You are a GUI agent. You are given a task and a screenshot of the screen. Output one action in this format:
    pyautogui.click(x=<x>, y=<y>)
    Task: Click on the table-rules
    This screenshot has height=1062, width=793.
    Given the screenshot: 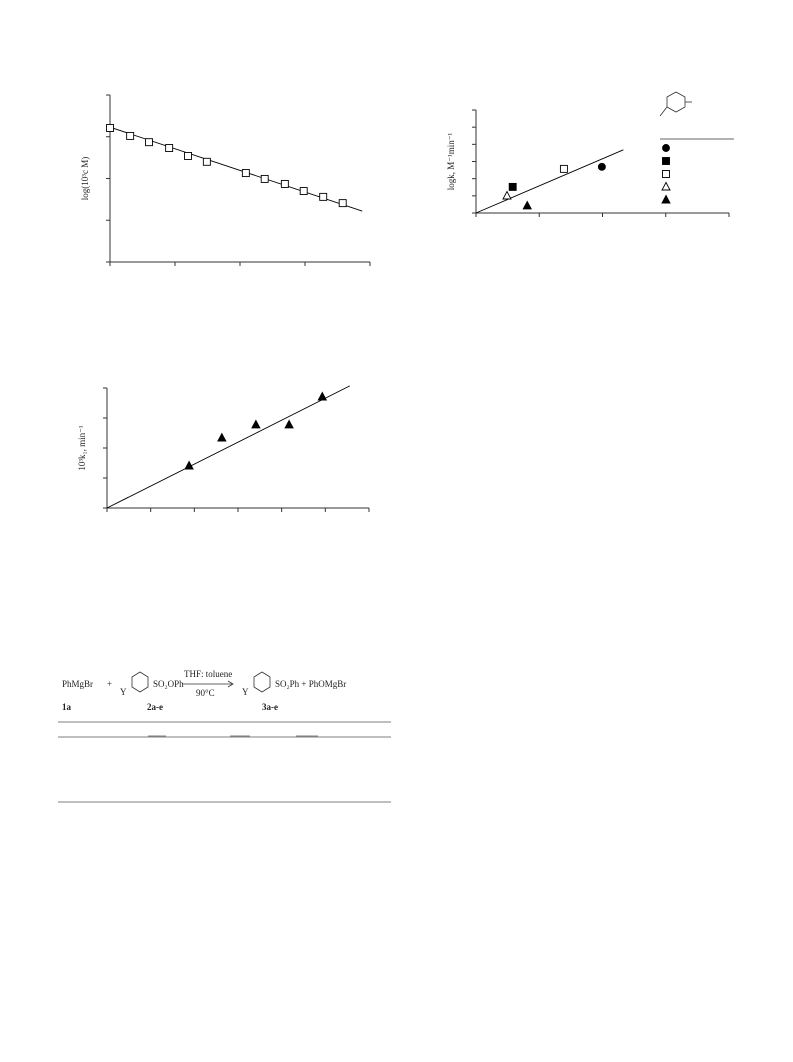 What is the action you would take?
    pyautogui.click(x=224, y=762)
    